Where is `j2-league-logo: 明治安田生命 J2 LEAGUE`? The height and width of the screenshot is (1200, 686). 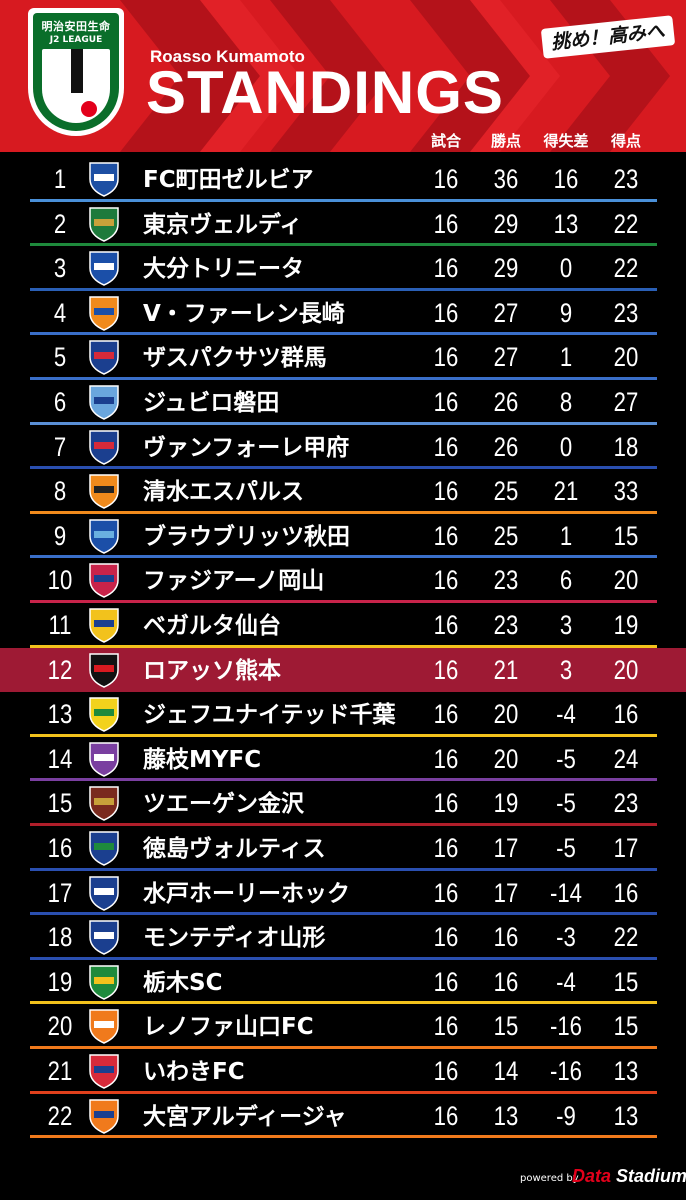
j2-league-logo: 明治安田生命 J2 LEAGUE is located at coordinates (76, 72).